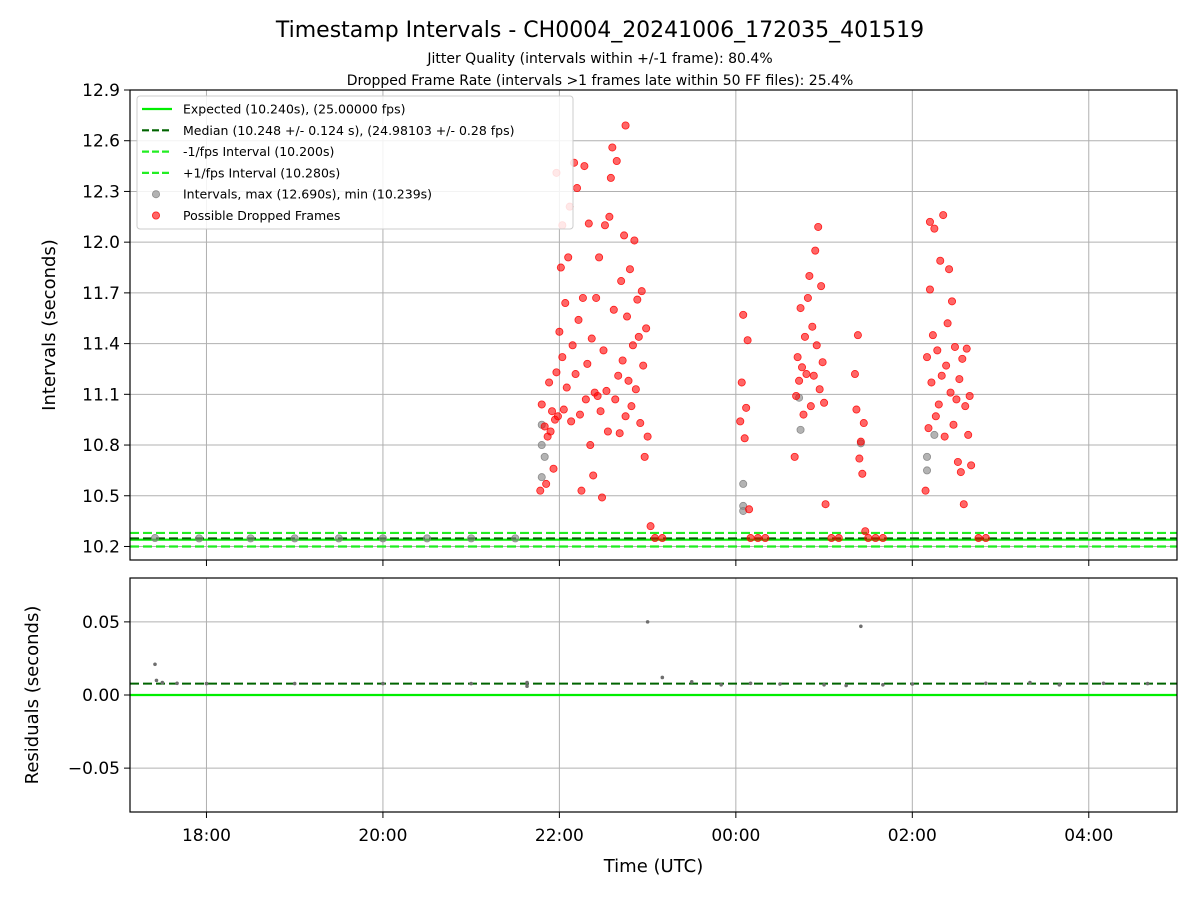 This screenshot has width=1200, height=900. What do you see at coordinates (94, 769) in the screenshot?
I see `residuals-y-tick-label: −0.05` at bounding box center [94, 769].